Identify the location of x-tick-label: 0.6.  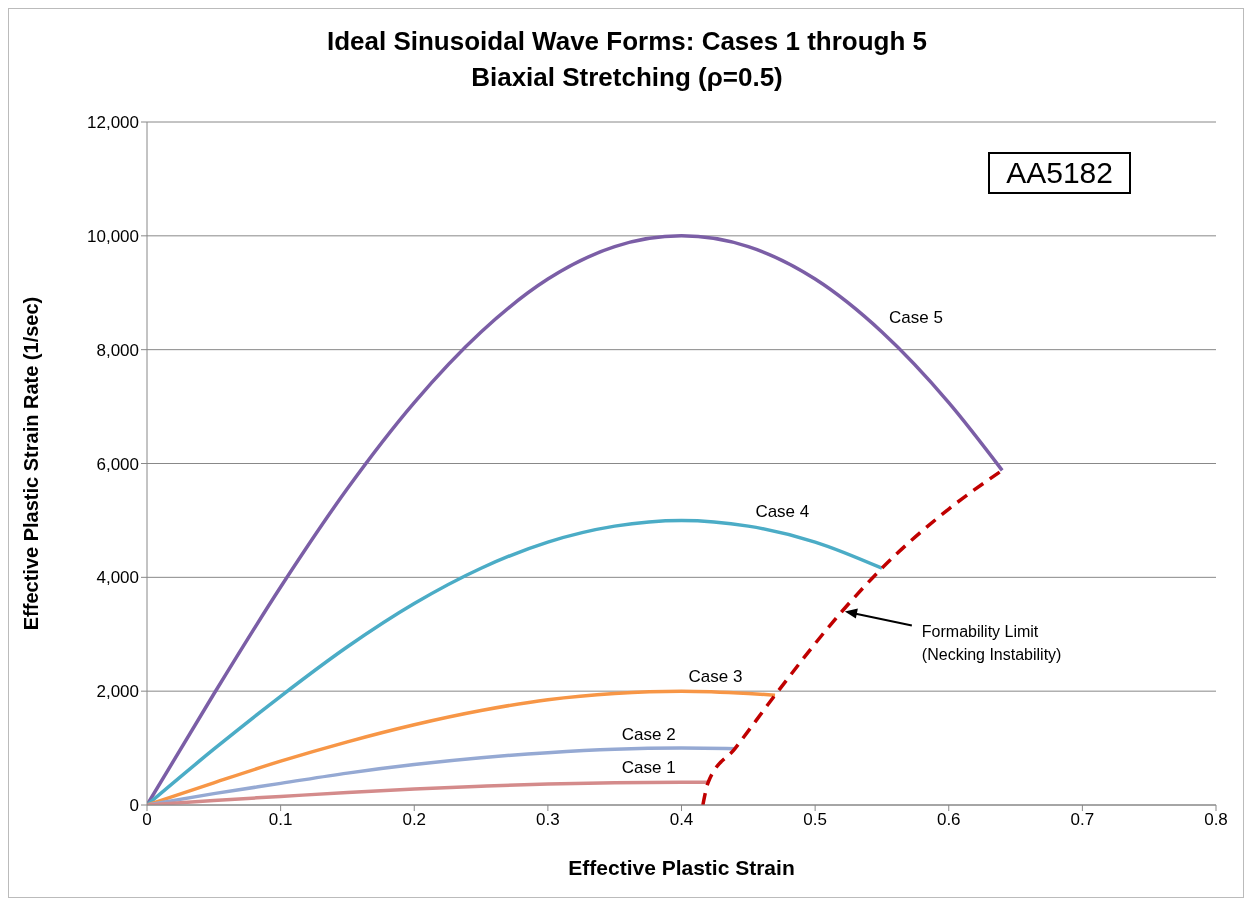
(948, 820).